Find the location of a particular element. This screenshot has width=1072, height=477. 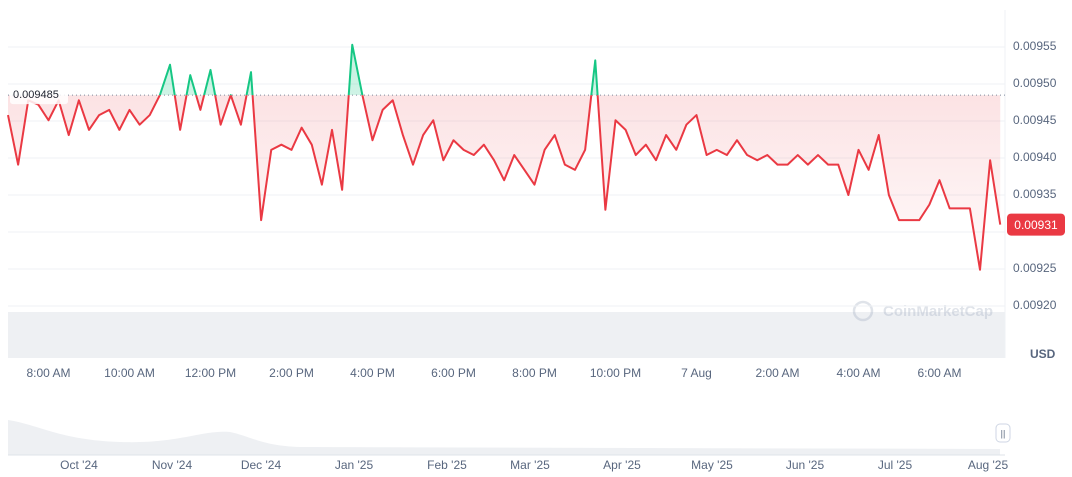

x-tick-label: 4:00 AM is located at coordinates (858, 373).